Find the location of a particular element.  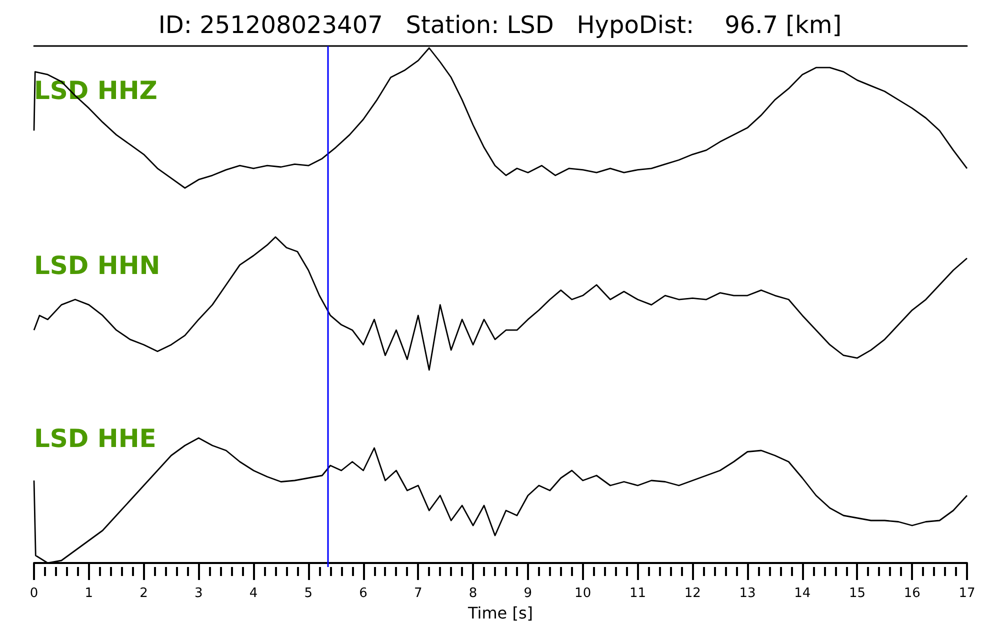

x-tick-label: 3 is located at coordinates (198, 593).